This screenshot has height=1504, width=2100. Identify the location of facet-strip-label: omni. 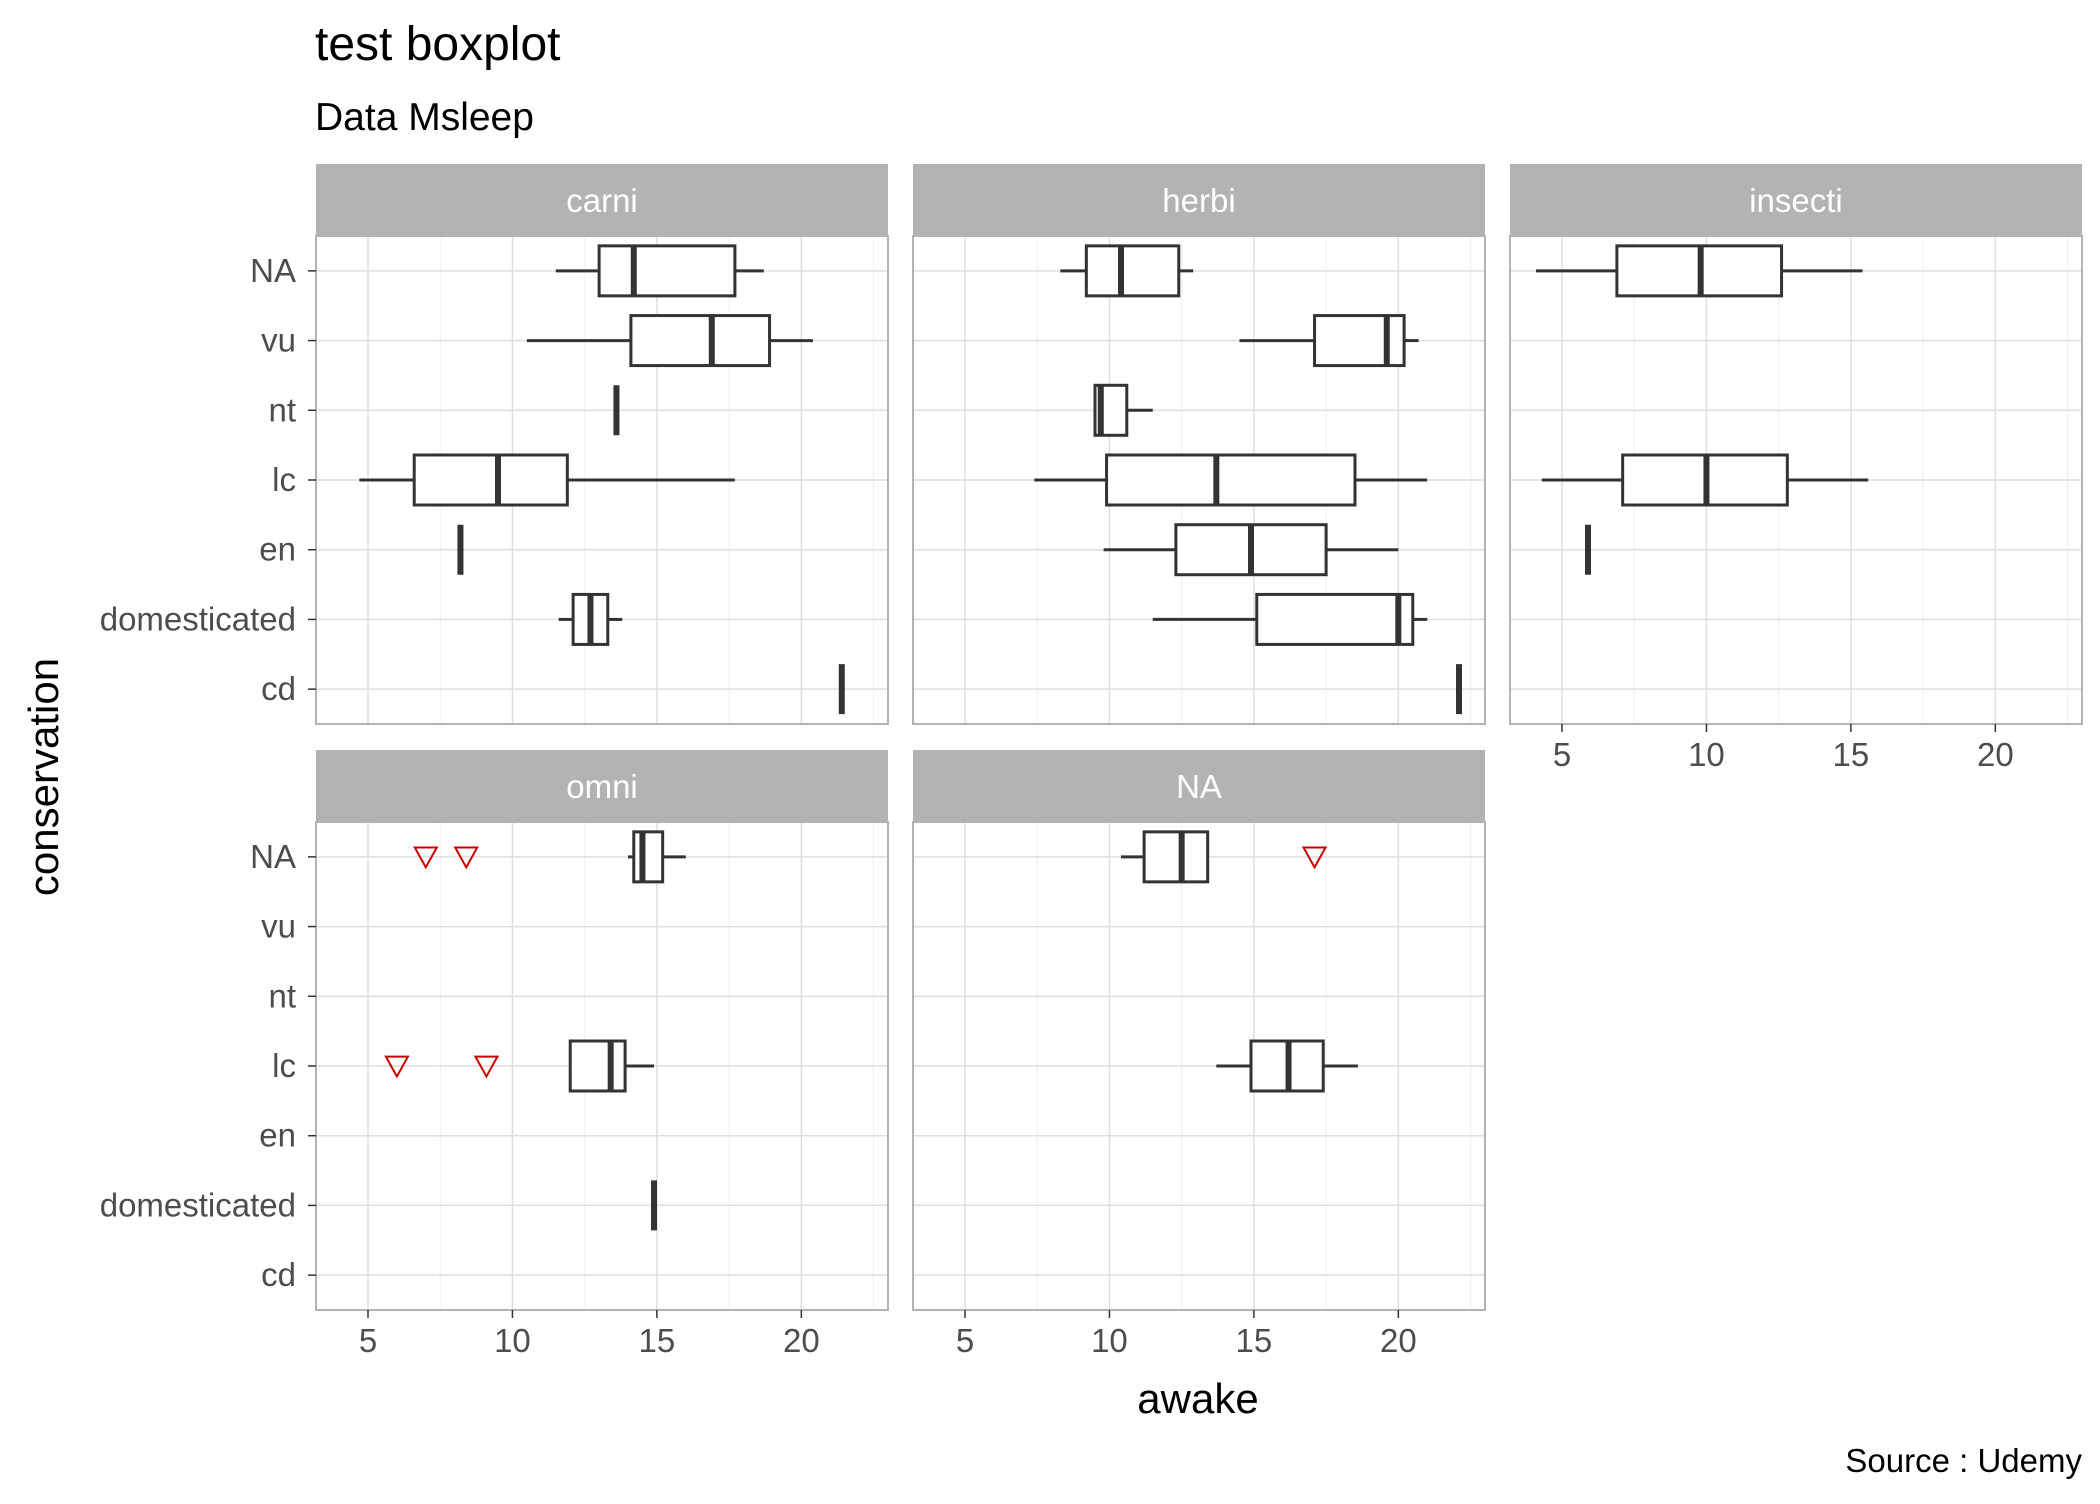
(602, 786).